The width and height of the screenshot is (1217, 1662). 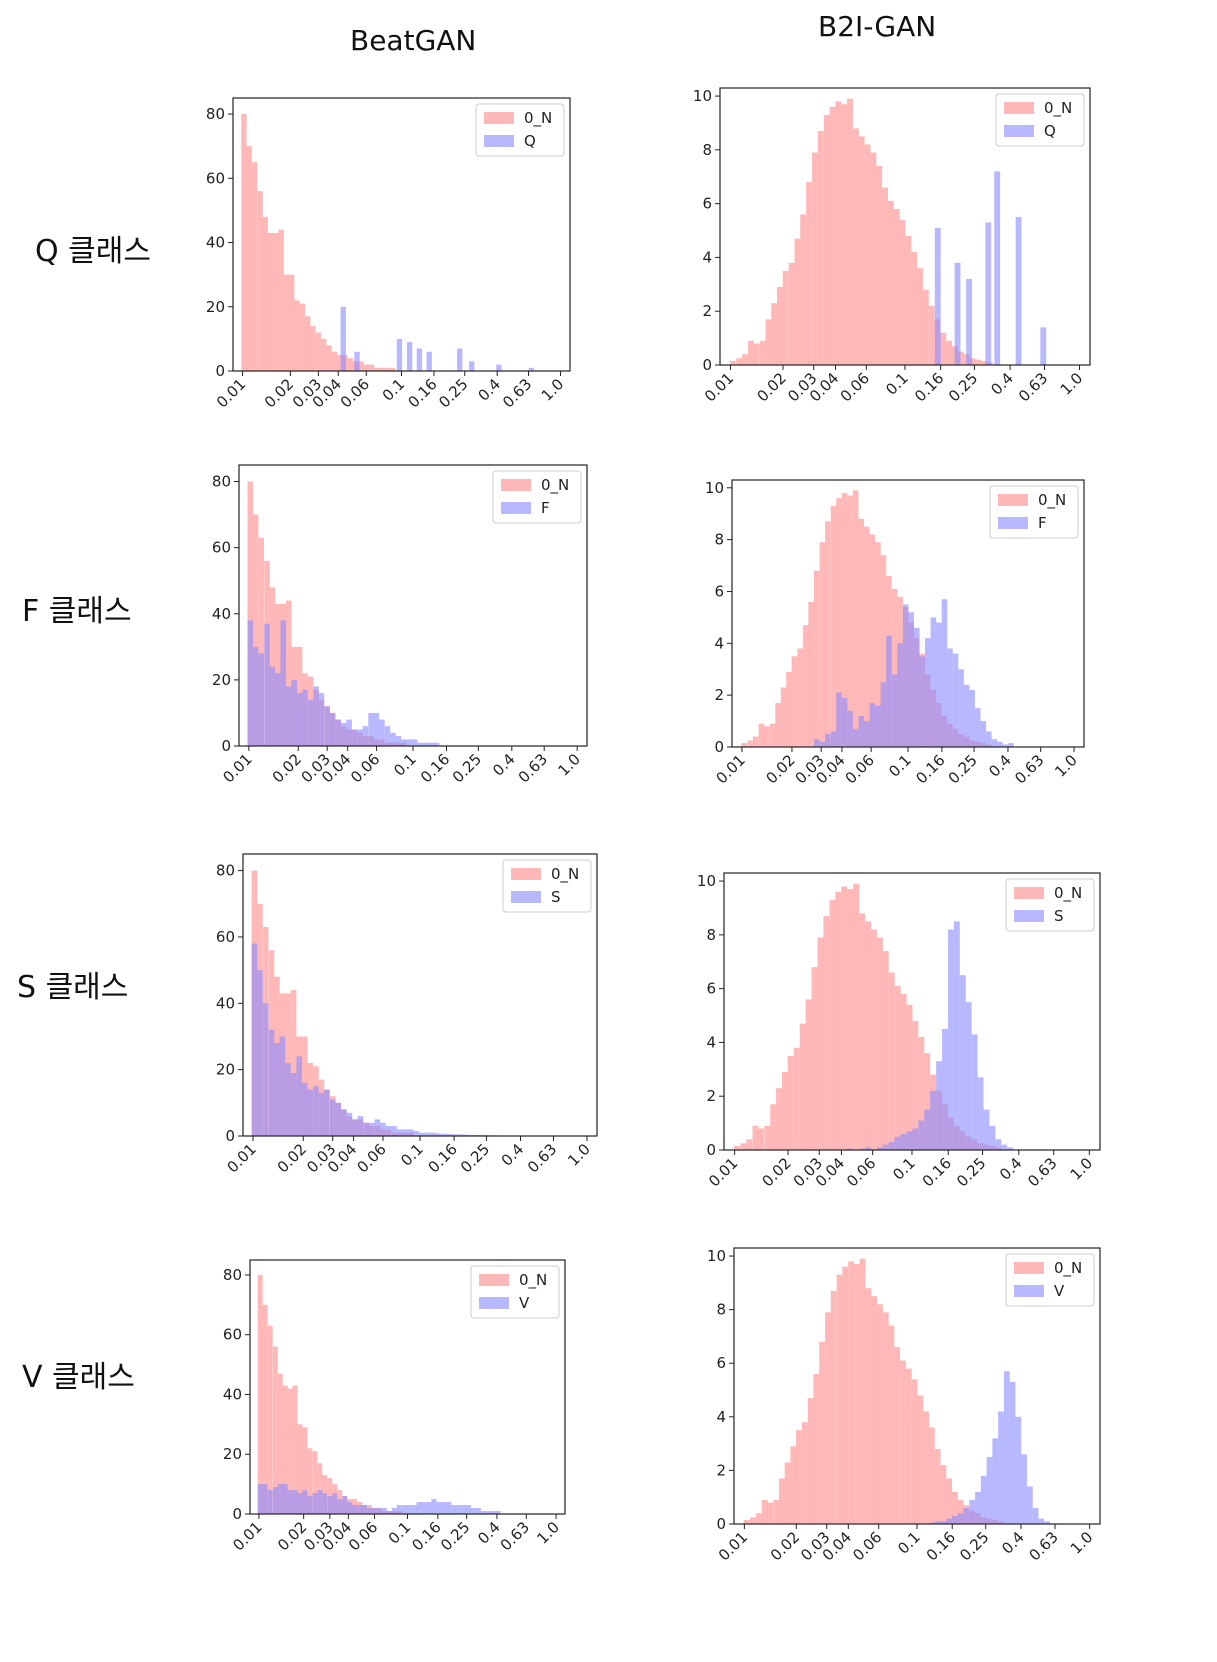 What do you see at coordinates (733, 1546) in the screenshot?
I see `x-tick-label: 0.01` at bounding box center [733, 1546].